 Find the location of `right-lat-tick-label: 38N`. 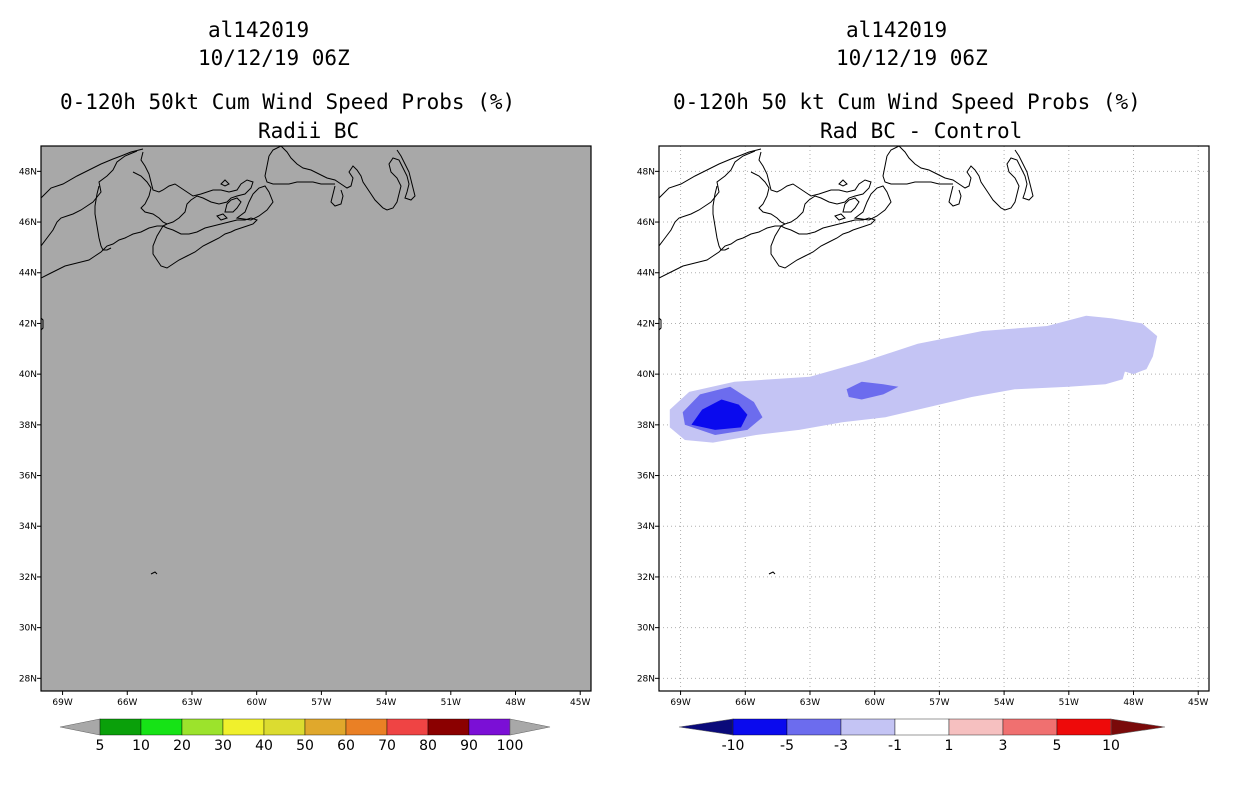

right-lat-tick-label: 38N is located at coordinates (646, 426).